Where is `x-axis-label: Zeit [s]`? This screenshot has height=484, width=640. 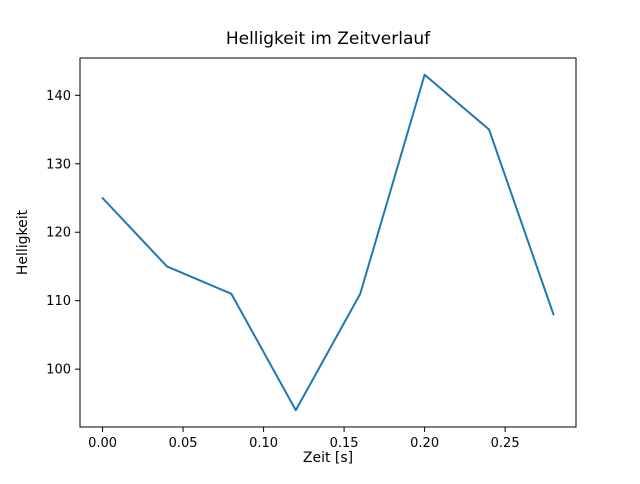
x-axis-label: Zeit [s] is located at coordinates (328, 458).